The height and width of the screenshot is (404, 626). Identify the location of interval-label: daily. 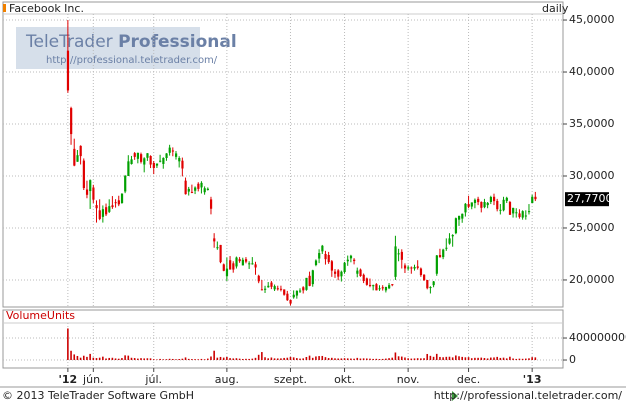
(555, 8).